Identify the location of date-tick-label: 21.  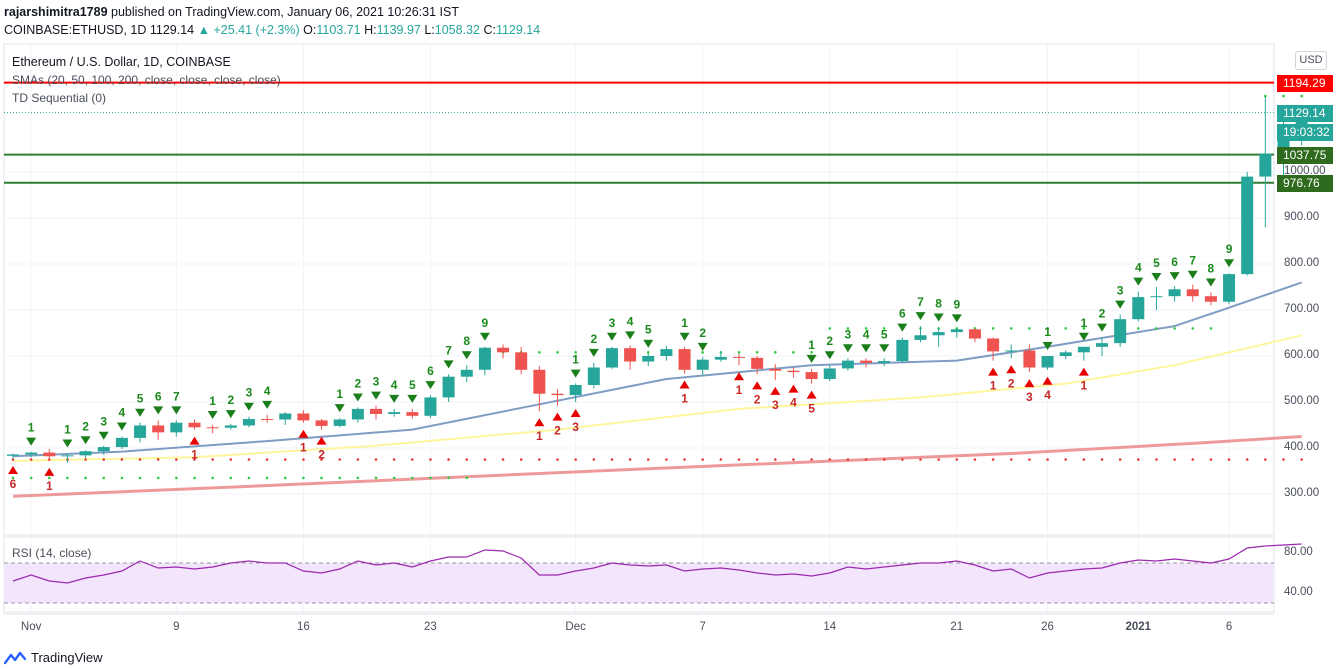
(957, 627).